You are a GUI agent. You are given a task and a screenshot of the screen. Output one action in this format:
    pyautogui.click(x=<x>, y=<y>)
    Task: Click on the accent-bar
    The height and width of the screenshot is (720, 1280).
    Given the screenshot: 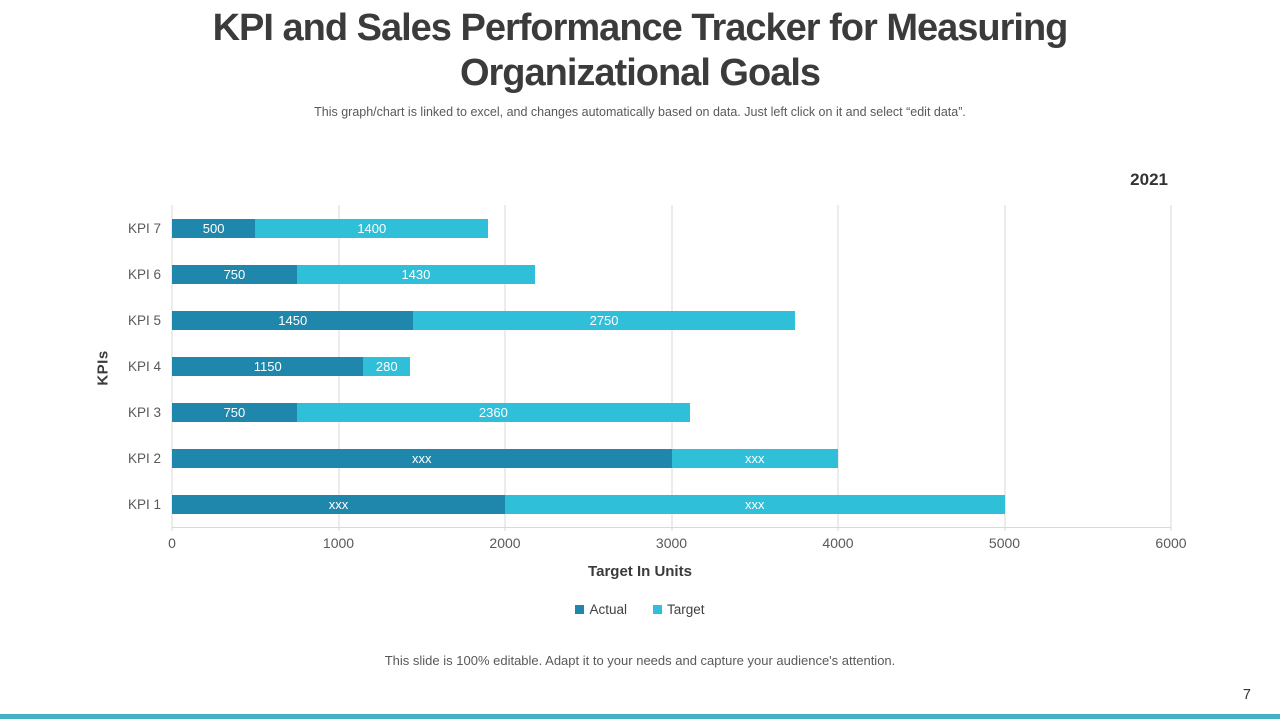 What is the action you would take?
    pyautogui.click(x=640, y=716)
    